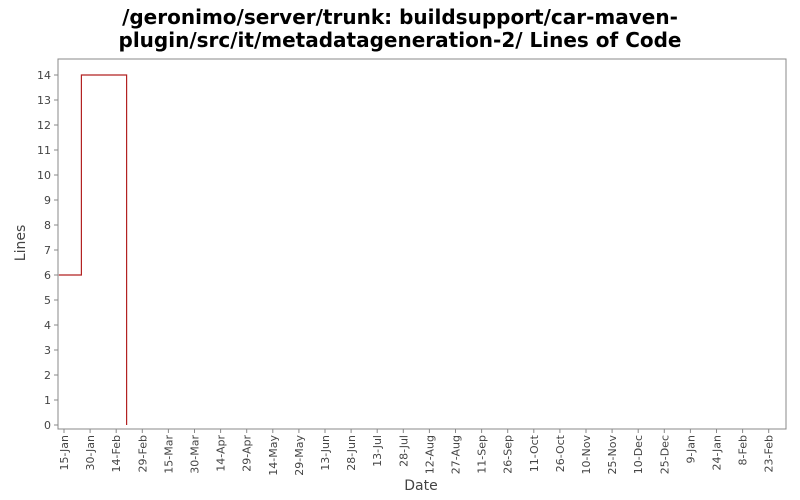 The height and width of the screenshot is (500, 800). What do you see at coordinates (44, 100) in the screenshot?
I see `y-tick-label: 13` at bounding box center [44, 100].